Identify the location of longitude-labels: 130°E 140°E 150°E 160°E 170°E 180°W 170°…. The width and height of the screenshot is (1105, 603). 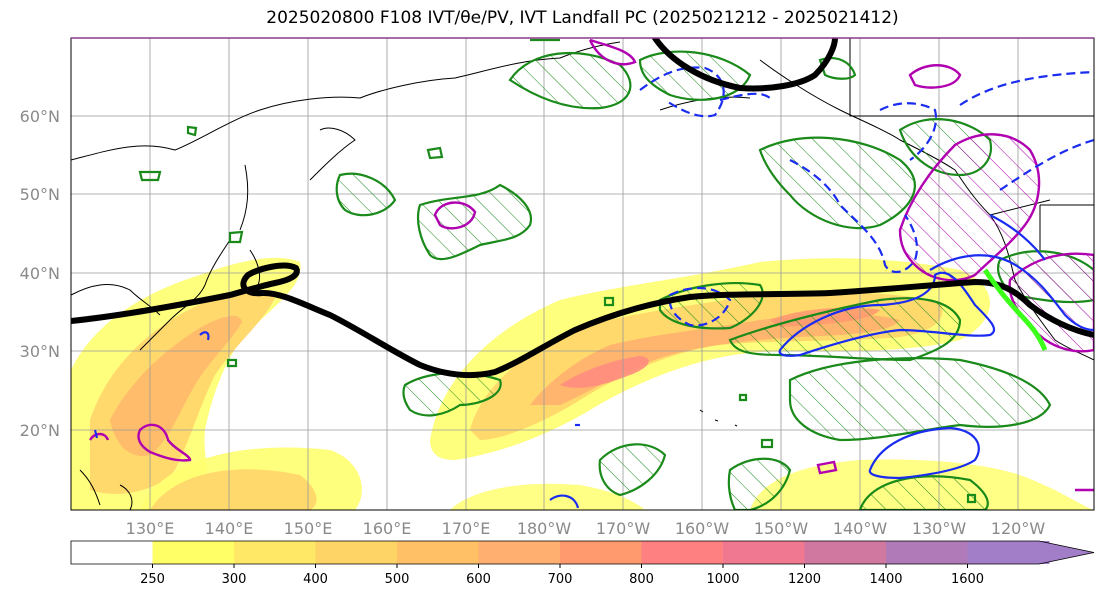
(586, 528).